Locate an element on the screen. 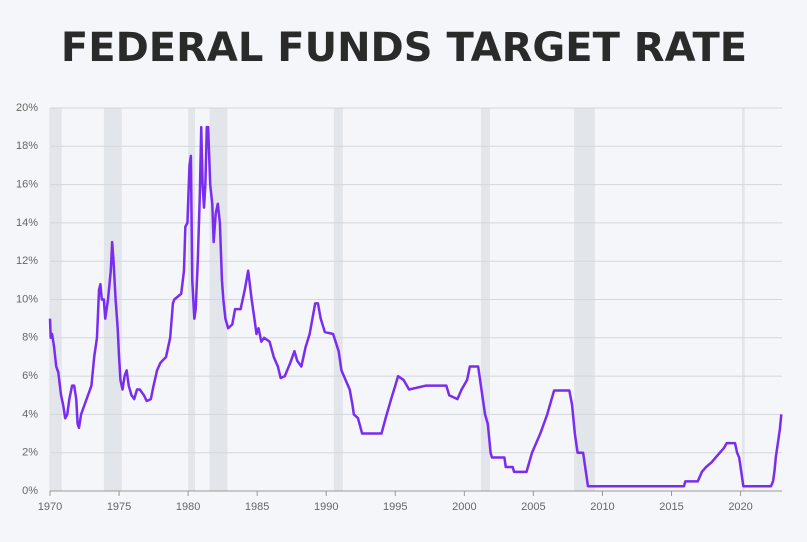 Image resolution: width=807 pixels, height=542 pixels. y-tick-label: 10% is located at coordinates (27, 299).